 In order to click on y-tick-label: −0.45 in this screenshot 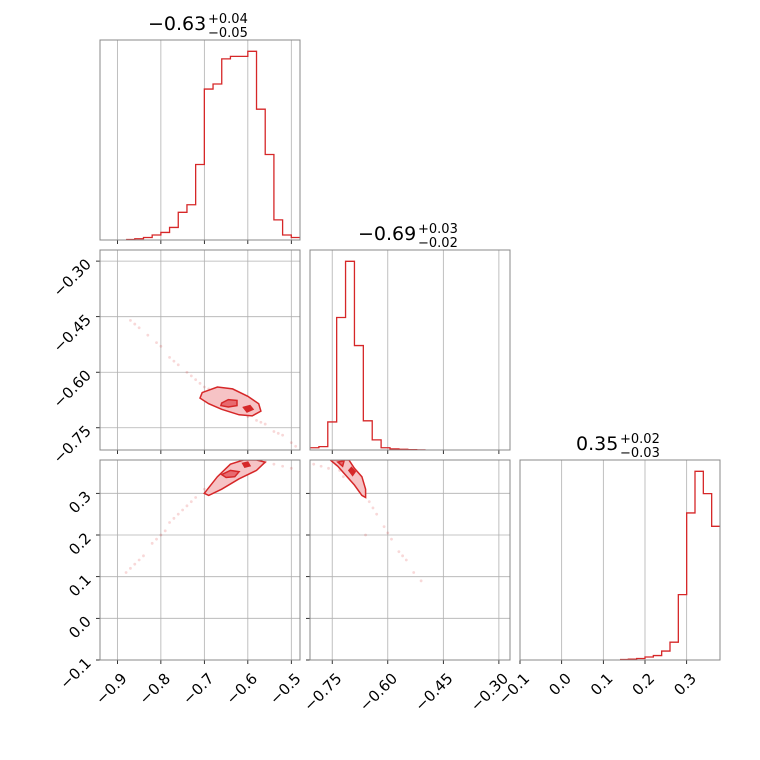, I will do `click(72, 333)`.